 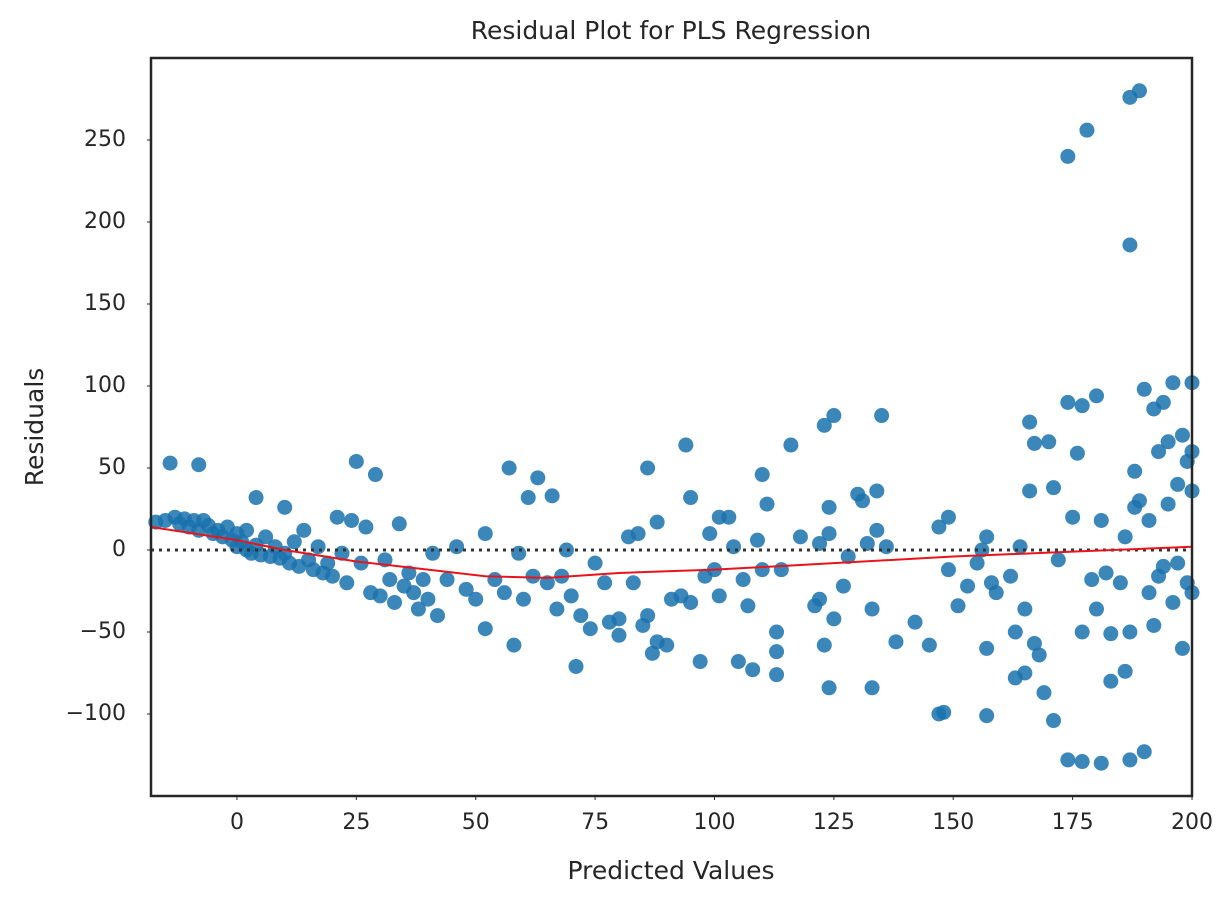 What do you see at coordinates (671, 552) in the screenshot?
I see `fit-line` at bounding box center [671, 552].